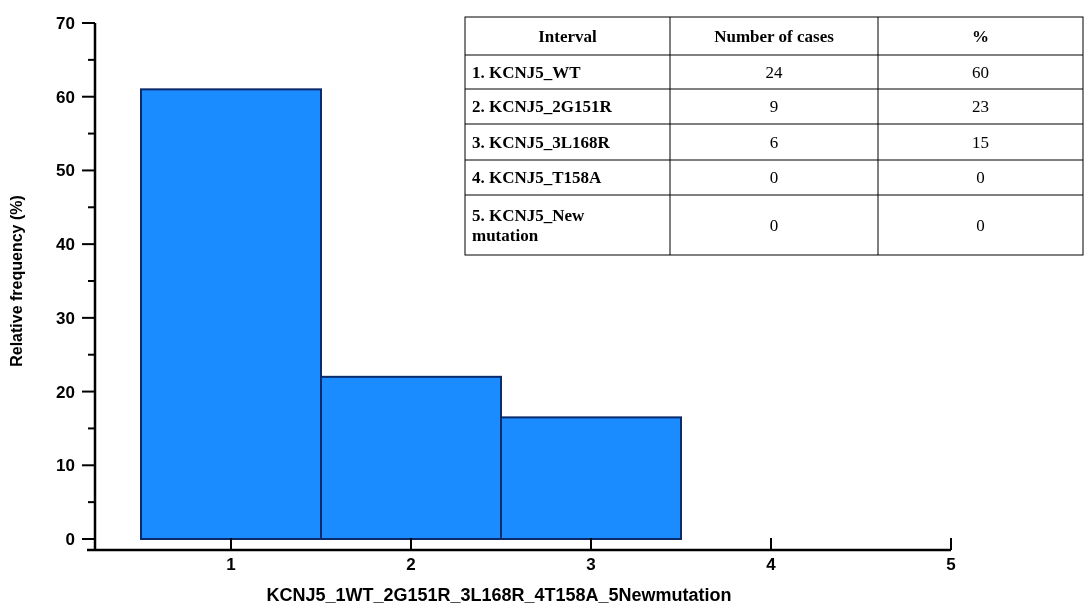 The width and height of the screenshot is (1086, 610). I want to click on annotation: 3. KCNJ5_3L168R, so click(541, 142).